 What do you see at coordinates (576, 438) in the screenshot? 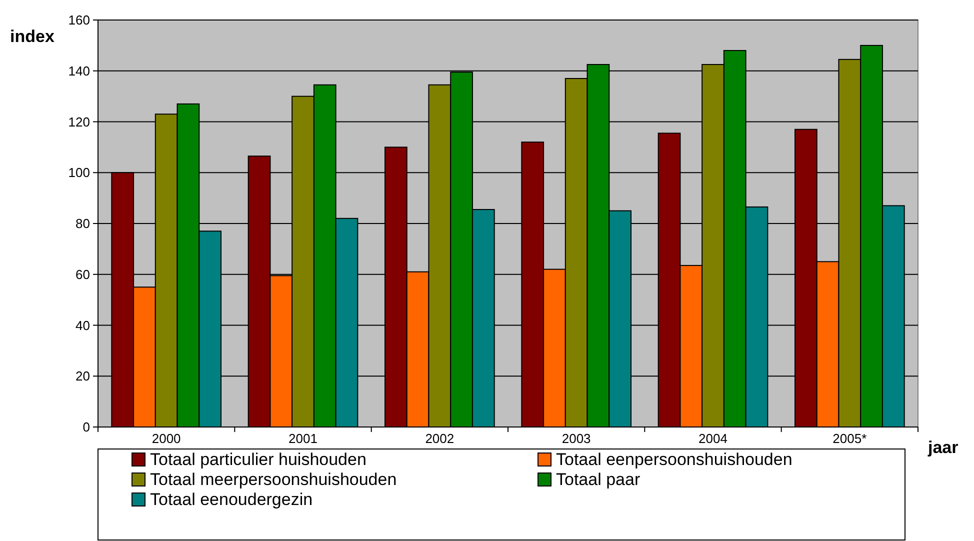
I see `x-tick-label: 2003` at bounding box center [576, 438].